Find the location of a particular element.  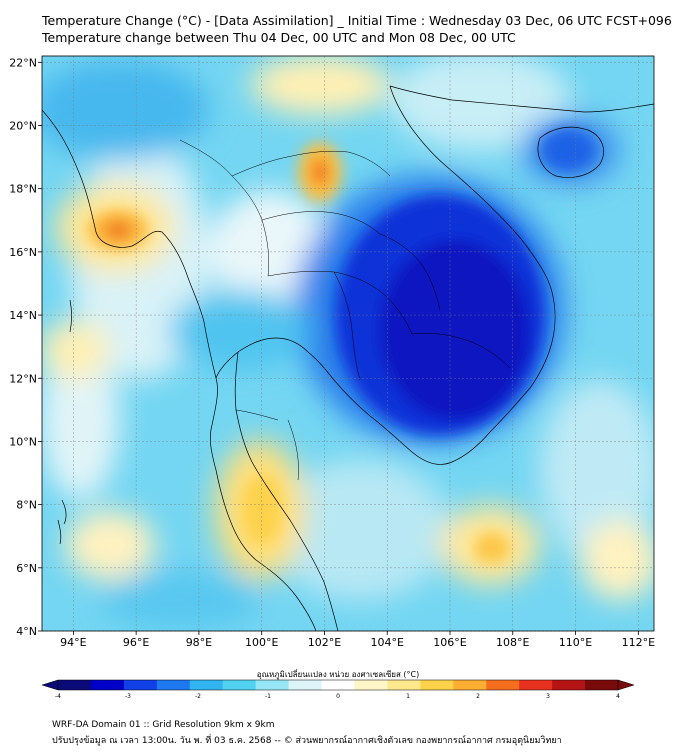

colorbar-tick-label: 0 is located at coordinates (338, 696).